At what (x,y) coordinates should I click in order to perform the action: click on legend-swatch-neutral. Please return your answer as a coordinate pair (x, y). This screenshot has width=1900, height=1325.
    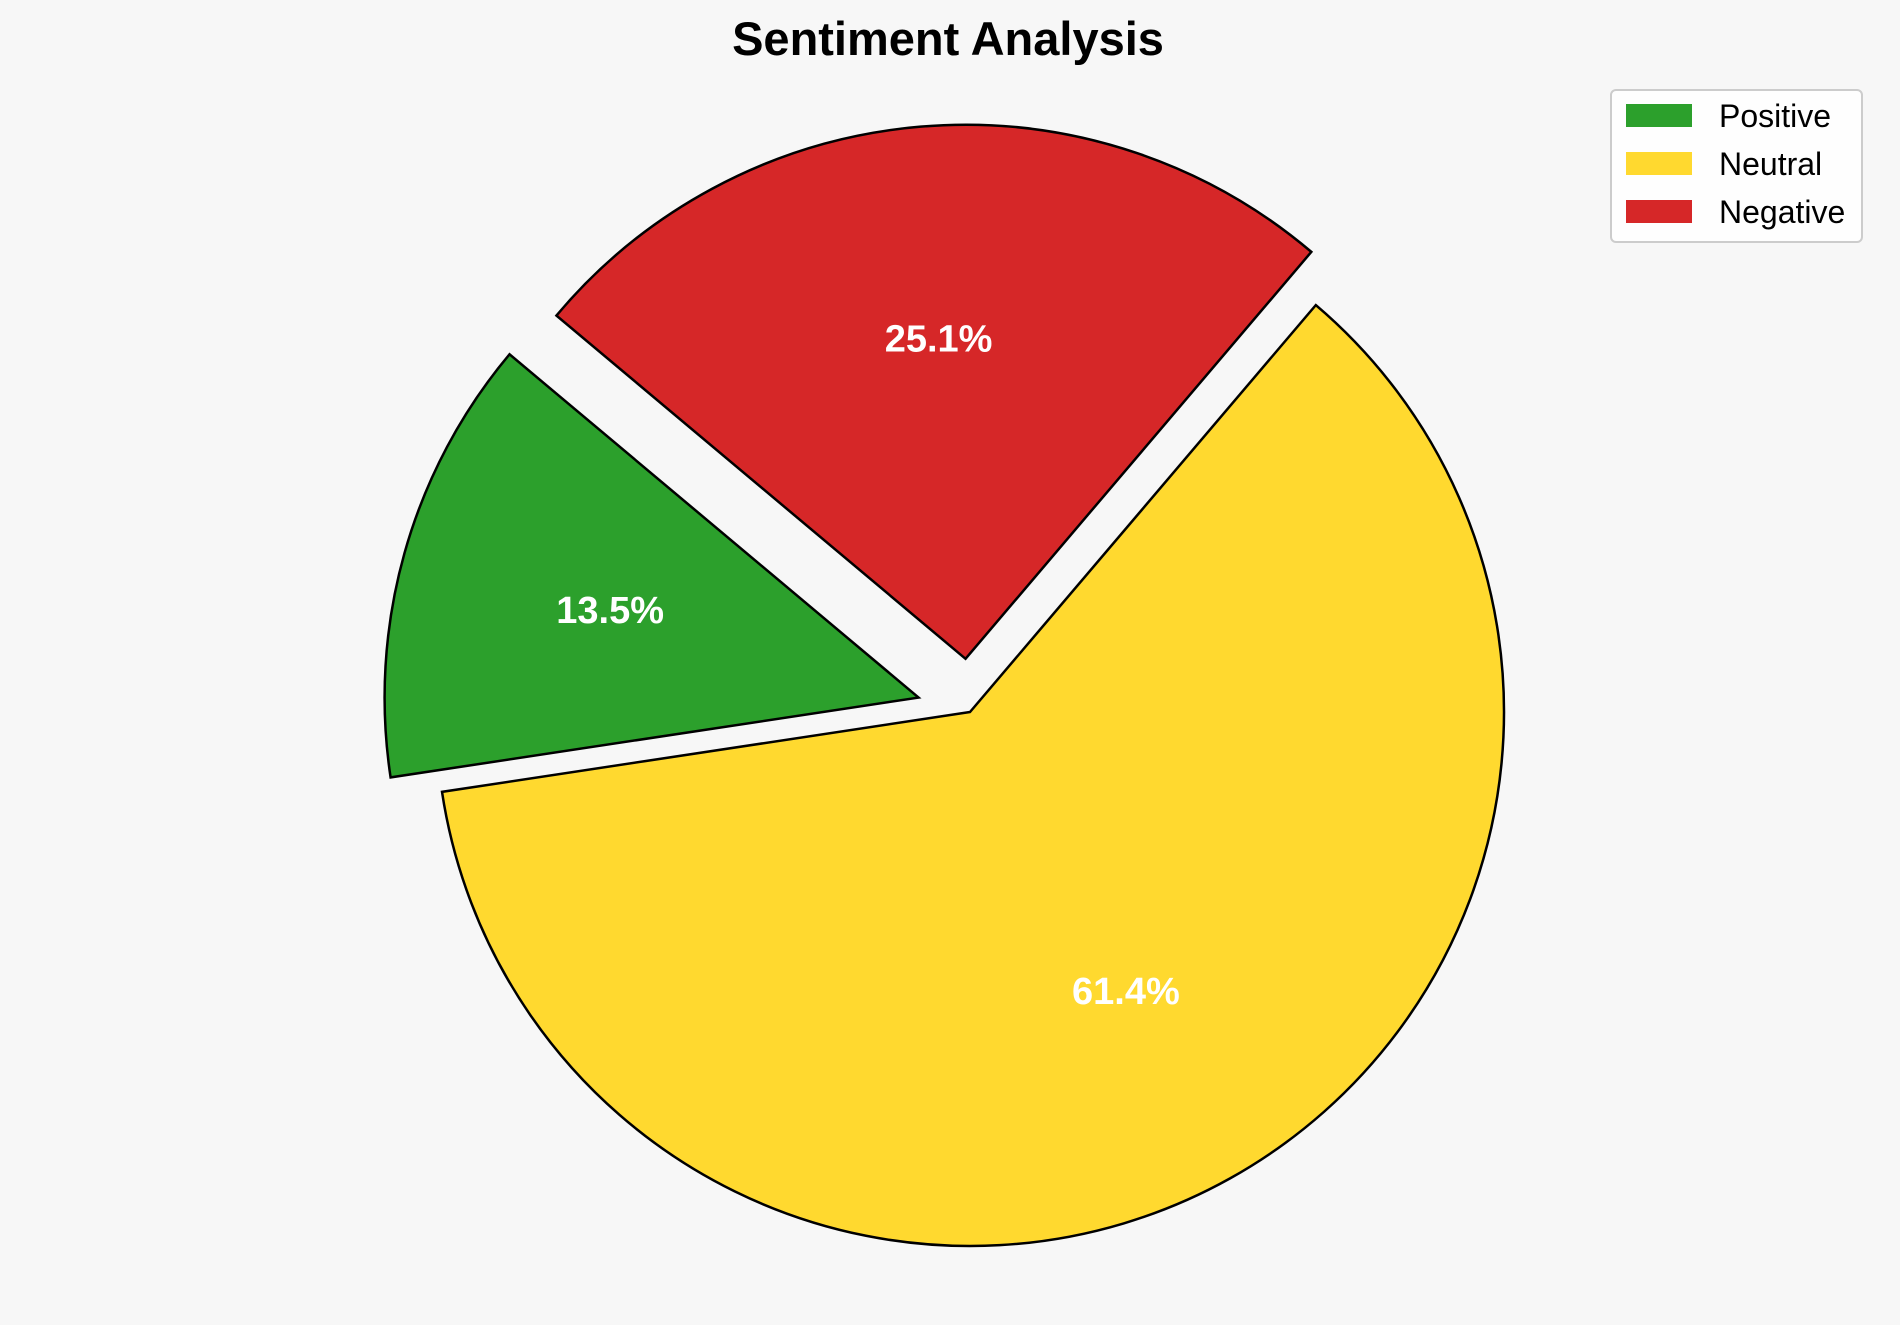
    Looking at the image, I should click on (1659, 163).